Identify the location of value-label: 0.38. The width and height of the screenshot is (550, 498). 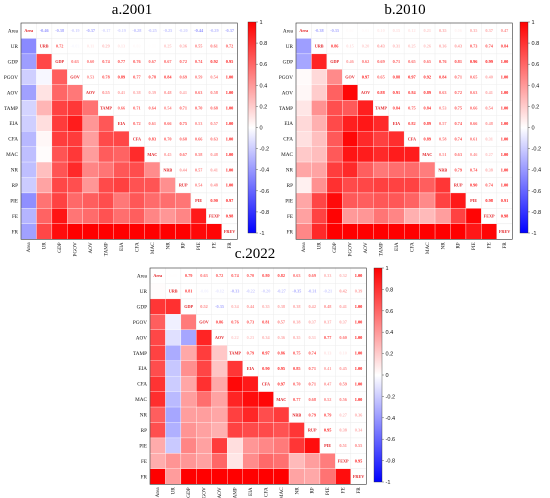
(489, 169).